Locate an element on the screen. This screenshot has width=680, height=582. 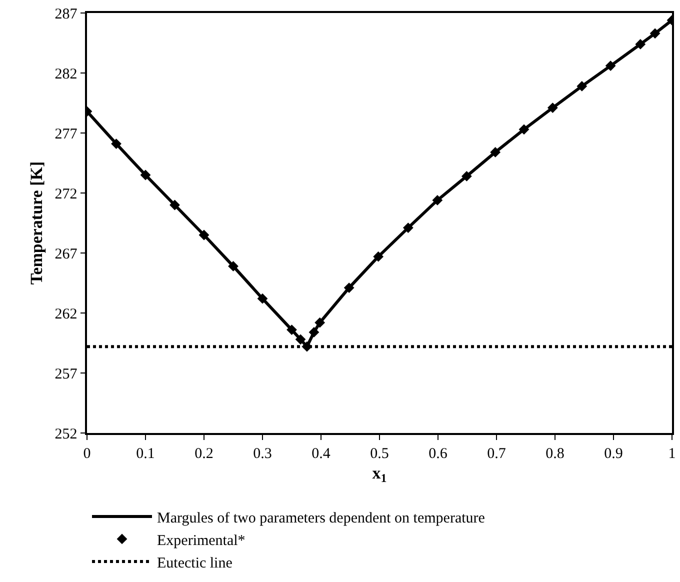
x-tick-label: 0.9 is located at coordinates (613, 454).